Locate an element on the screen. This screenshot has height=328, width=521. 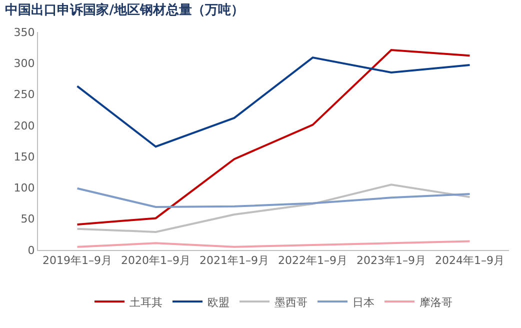
legend-label: 墨西哥 is located at coordinates (291, 302).